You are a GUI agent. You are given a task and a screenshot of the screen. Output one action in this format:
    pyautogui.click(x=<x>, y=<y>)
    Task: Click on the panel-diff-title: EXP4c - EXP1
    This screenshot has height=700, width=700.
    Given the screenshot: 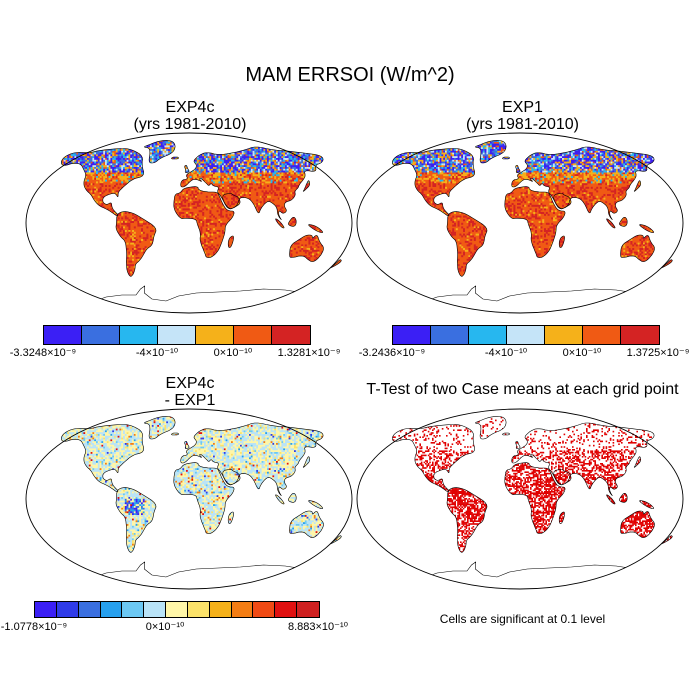 What is the action you would take?
    pyautogui.click(x=190, y=392)
    